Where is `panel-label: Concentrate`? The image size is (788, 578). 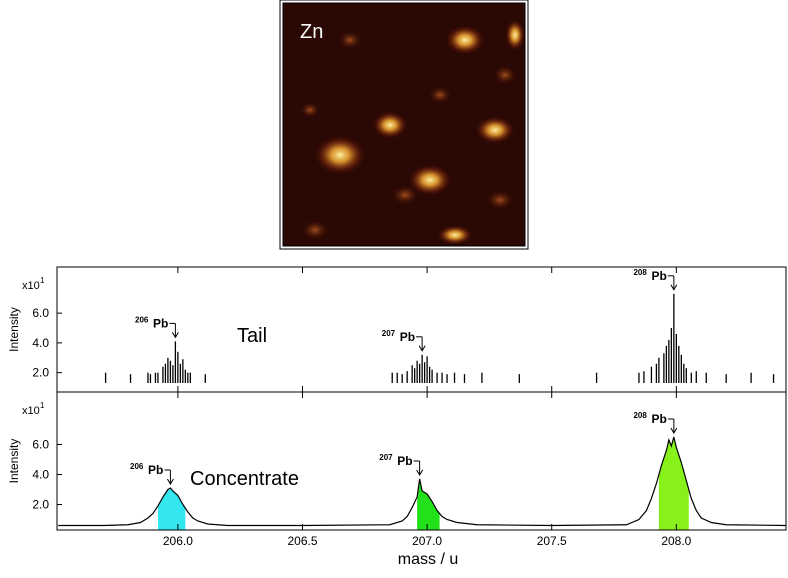 panel-label: Concentrate is located at coordinates (244, 479).